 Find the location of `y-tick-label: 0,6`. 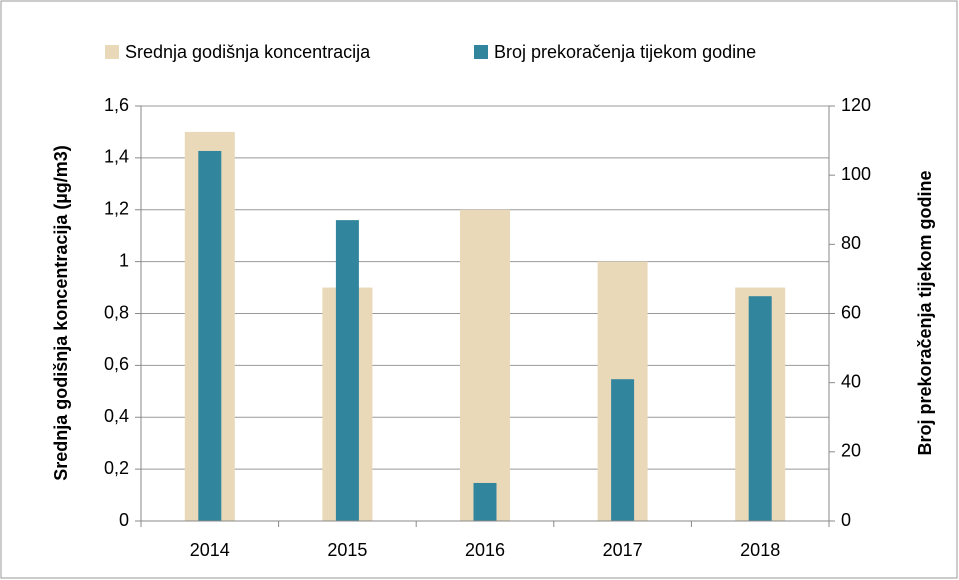

y-tick-label: 0,6 is located at coordinates (116, 364).